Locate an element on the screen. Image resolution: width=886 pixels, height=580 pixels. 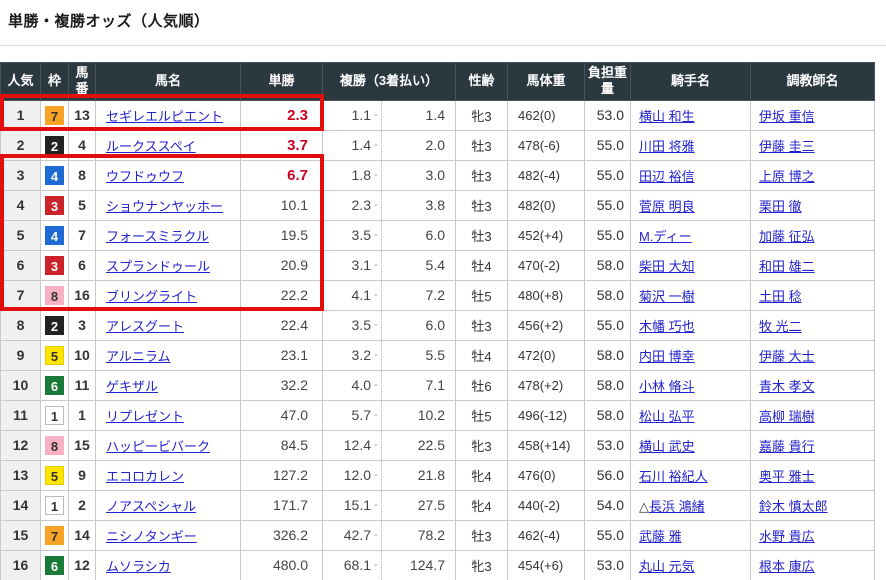
trainer-link: 伊藤 大士 is located at coordinates (787, 356).